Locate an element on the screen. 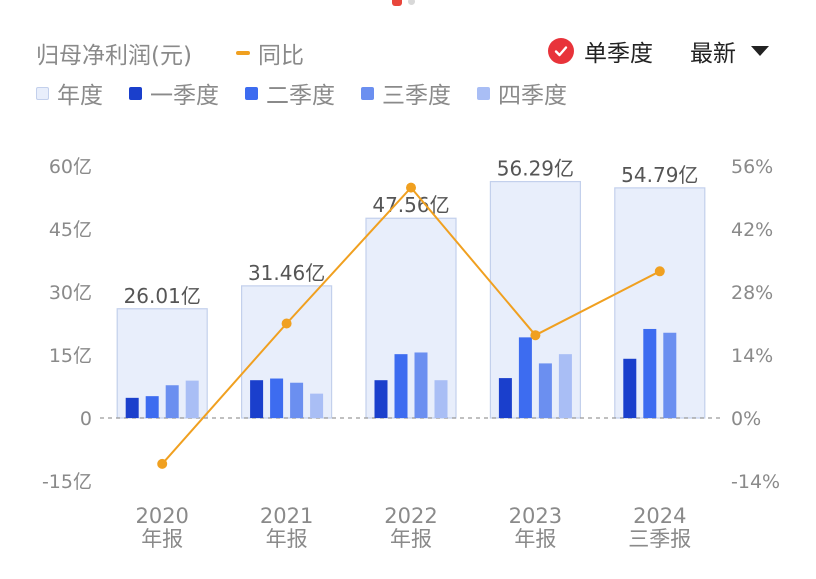 This screenshot has width=816, height=579. legend-swatch-q4 is located at coordinates (483, 93).